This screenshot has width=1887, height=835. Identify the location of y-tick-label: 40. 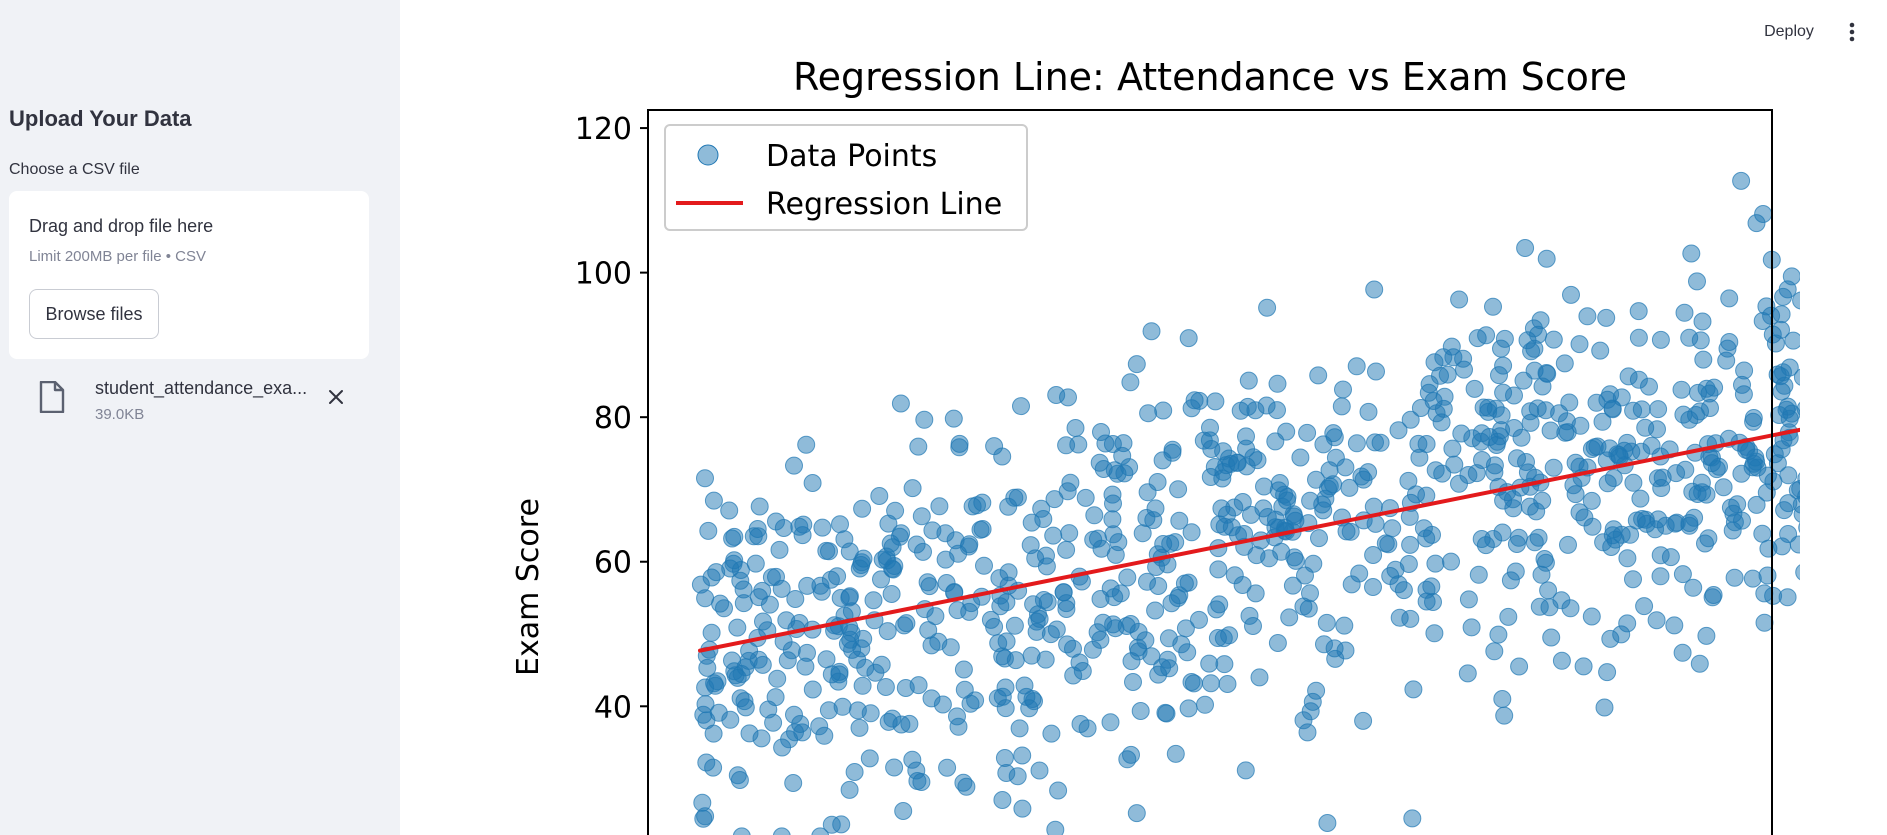
(613, 707).